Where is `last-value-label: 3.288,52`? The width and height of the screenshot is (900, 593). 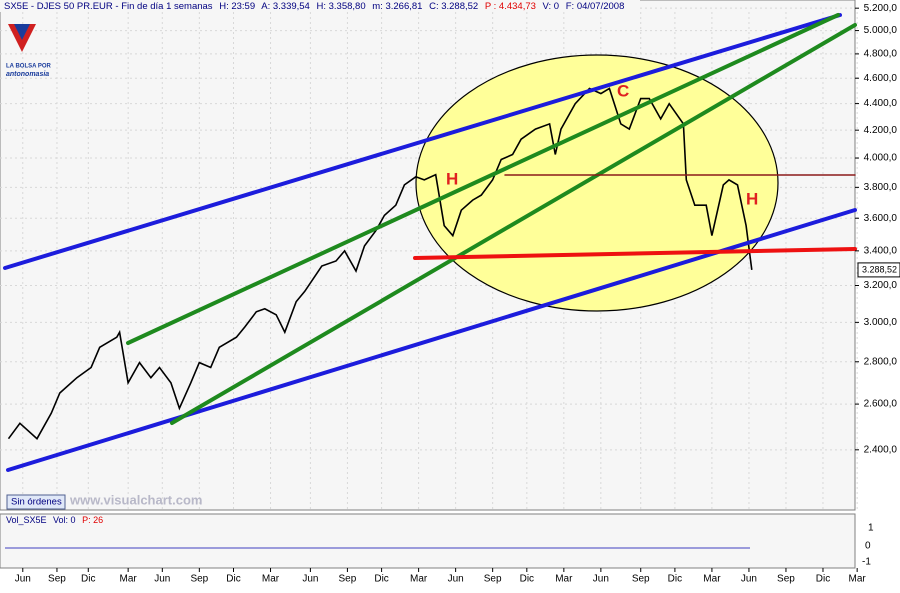 last-value-label: 3.288,52 is located at coordinates (879, 269).